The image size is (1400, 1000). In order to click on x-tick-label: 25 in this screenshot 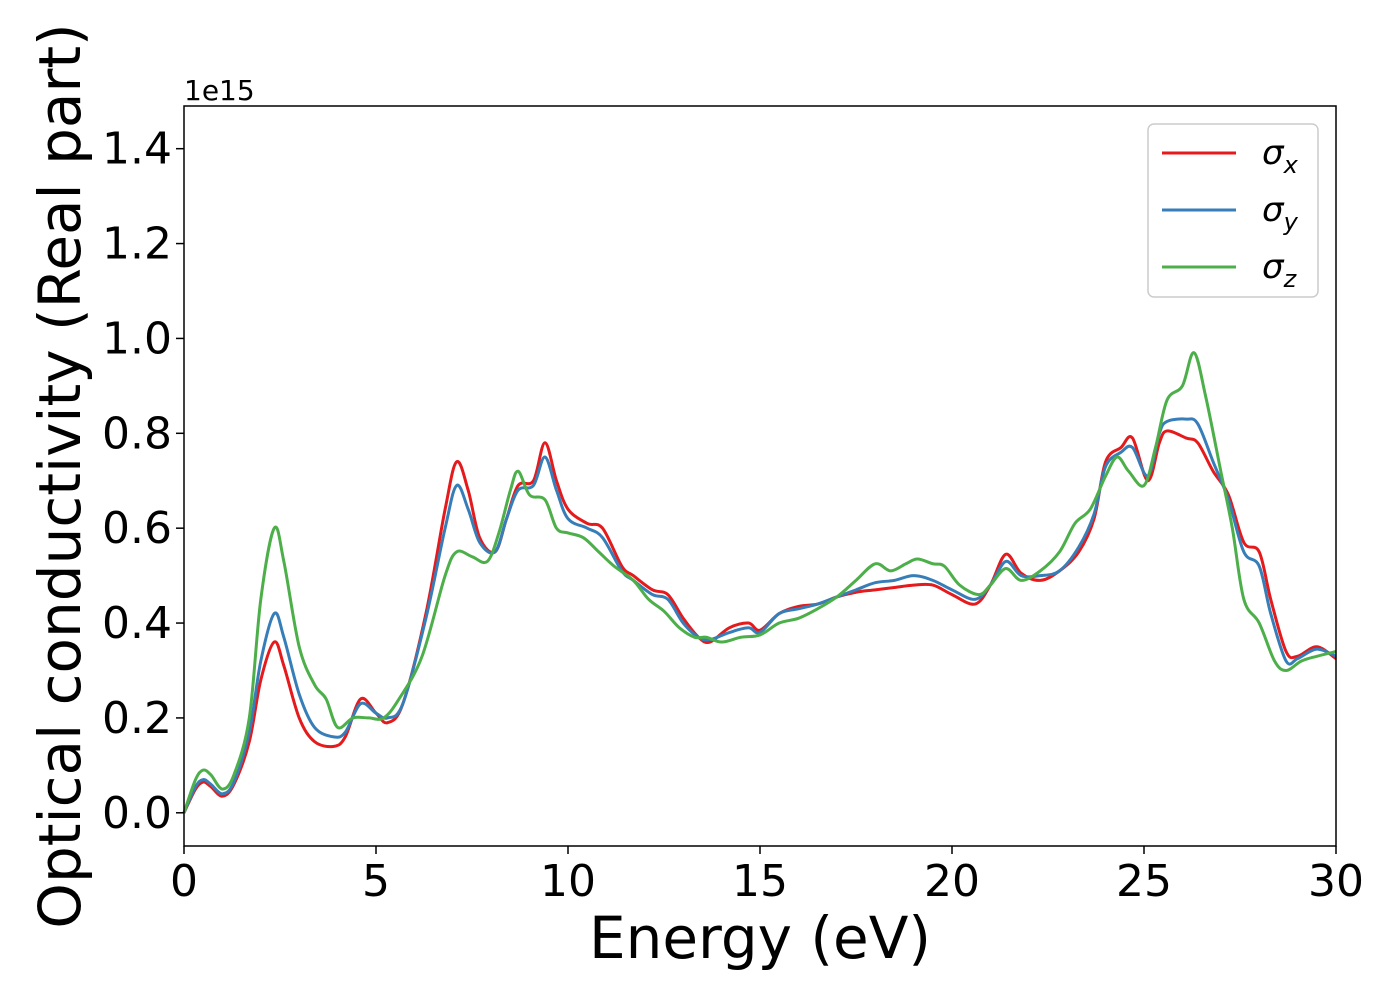, I will do `click(1144, 881)`.